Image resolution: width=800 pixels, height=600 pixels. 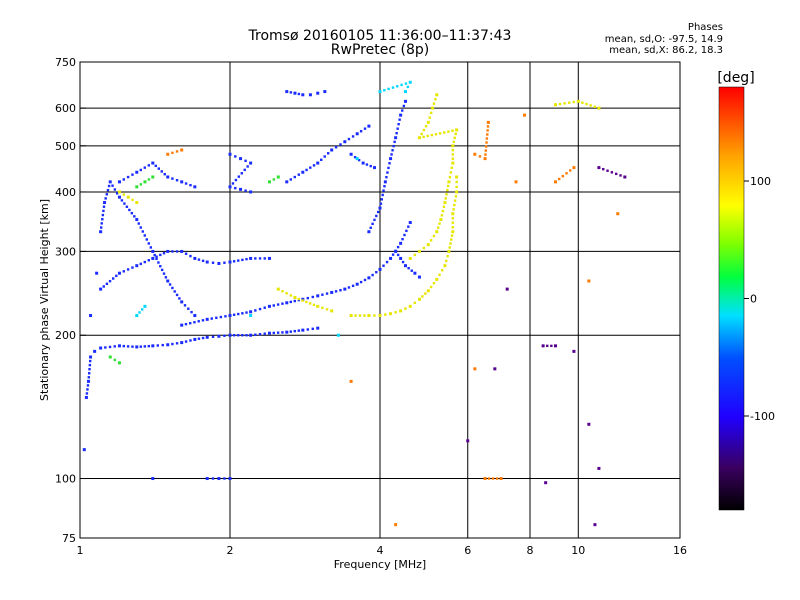 I want to click on chart-subtitle: RwPretec (8p), so click(x=380, y=50).